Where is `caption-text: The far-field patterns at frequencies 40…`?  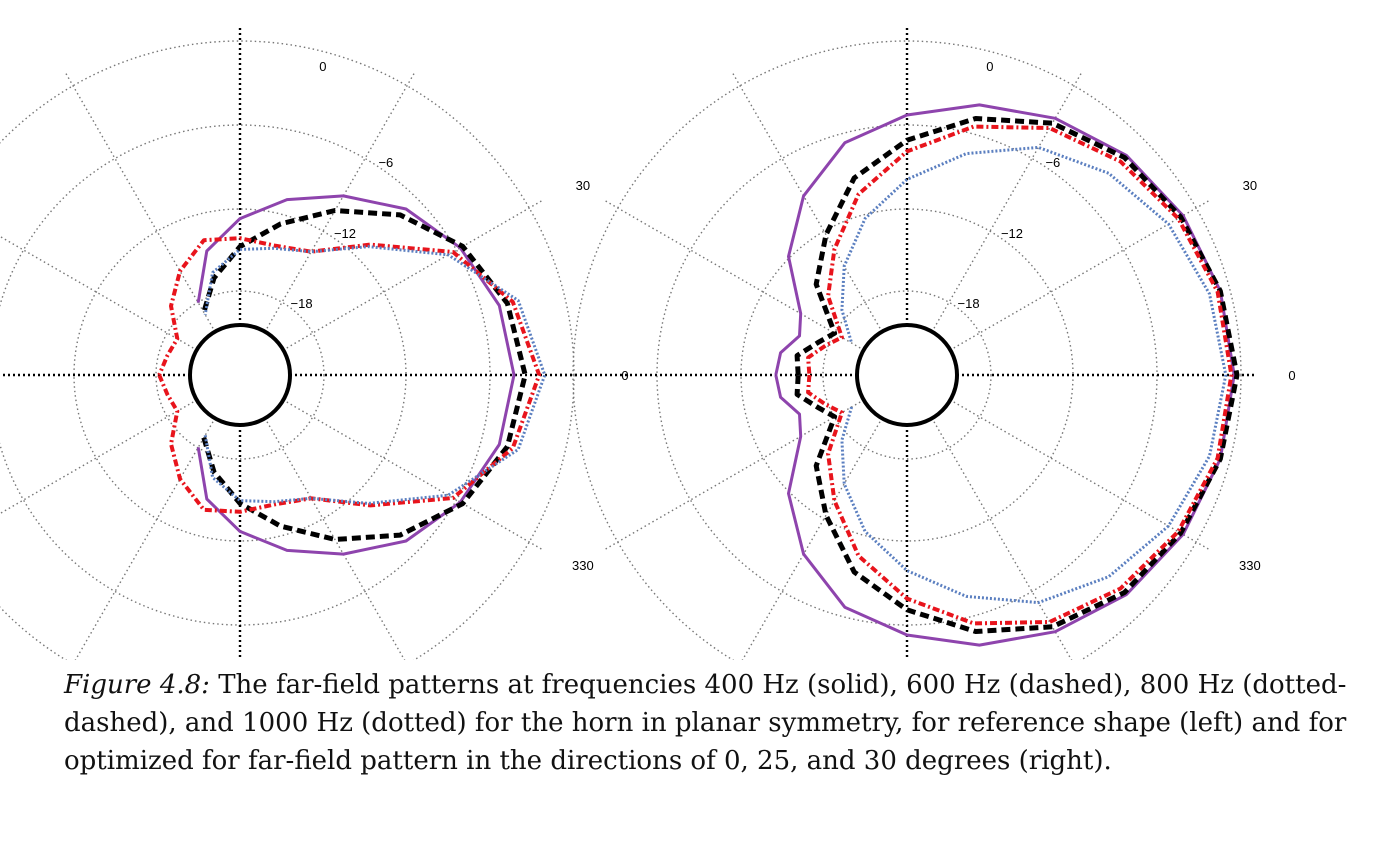 caption-text: The far-field patterns at frequencies 40… is located at coordinates (705, 723).